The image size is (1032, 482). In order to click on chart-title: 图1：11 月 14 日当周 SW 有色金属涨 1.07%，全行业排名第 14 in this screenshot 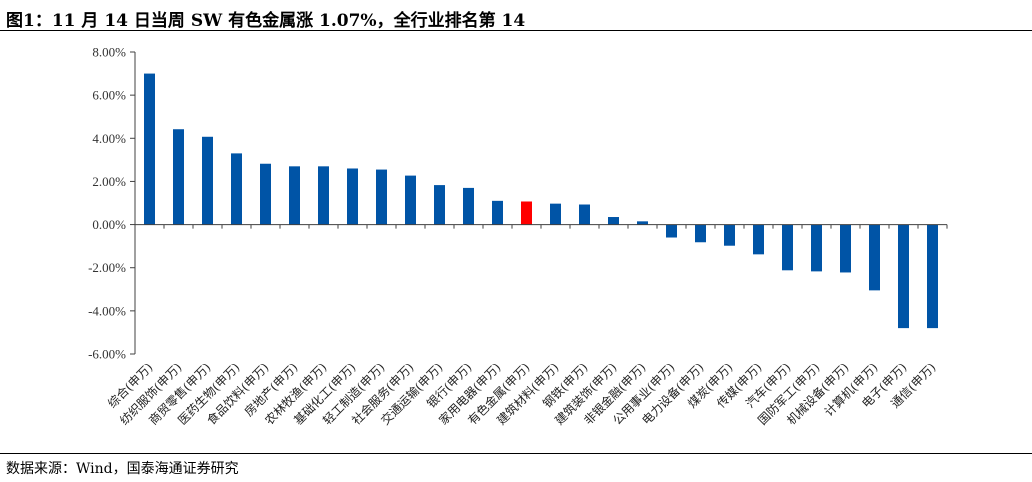, I will do `click(266, 21)`.